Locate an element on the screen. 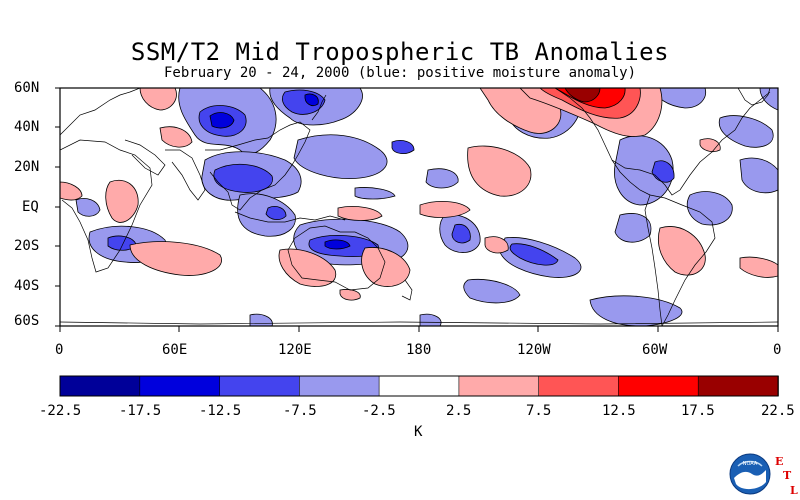 This screenshot has height=500, width=800. lat-label-20s: 20S is located at coordinates (27, 246).